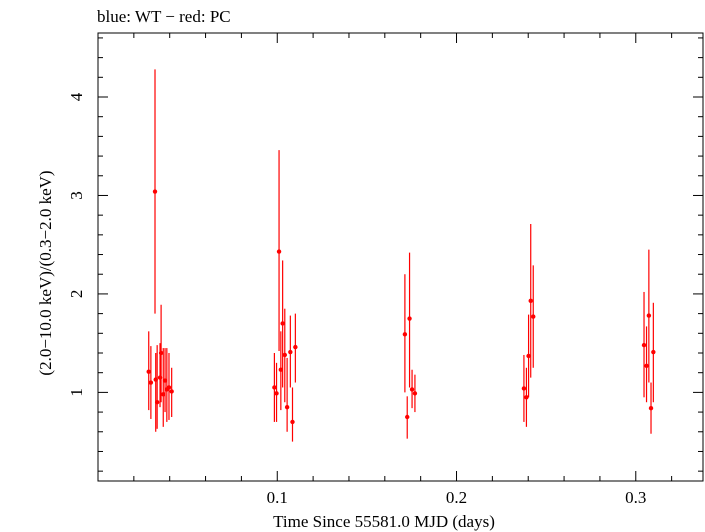  Describe the element at coordinates (76, 392) in the screenshot. I see `y-tick-label: 1` at that location.